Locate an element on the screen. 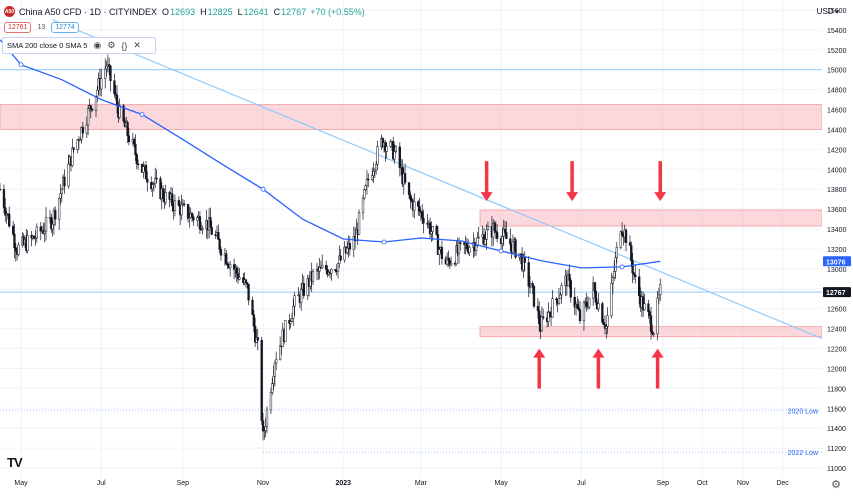  close-icon: ✕ is located at coordinates (137, 45).